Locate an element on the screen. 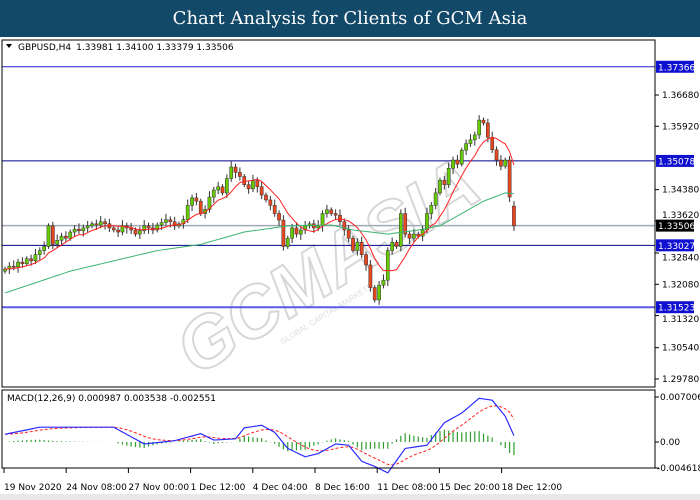 The image size is (700, 500). symbol-header: GBPUSD,H4 1.33981 1.34100 1.33379 1.33506 is located at coordinates (126, 48).